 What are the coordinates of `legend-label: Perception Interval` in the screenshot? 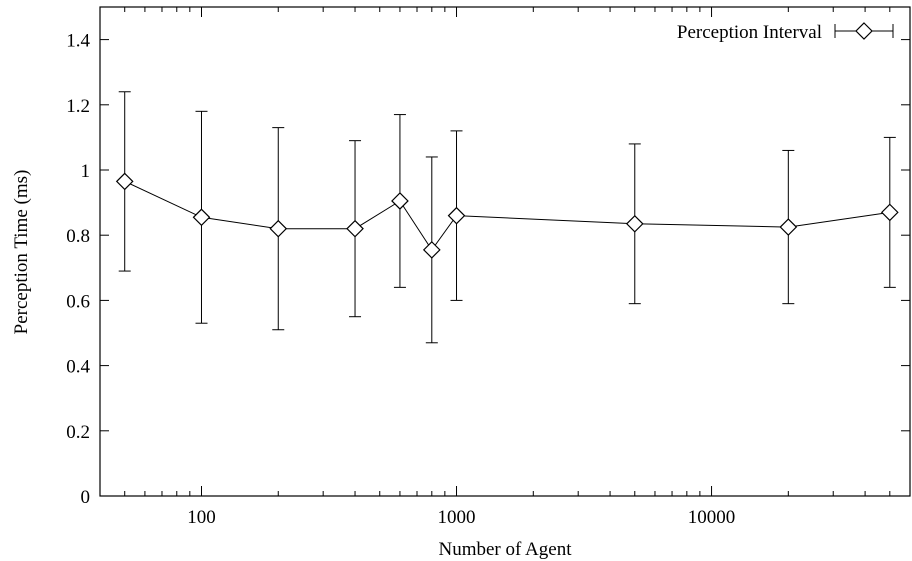 It's located at (749, 32).